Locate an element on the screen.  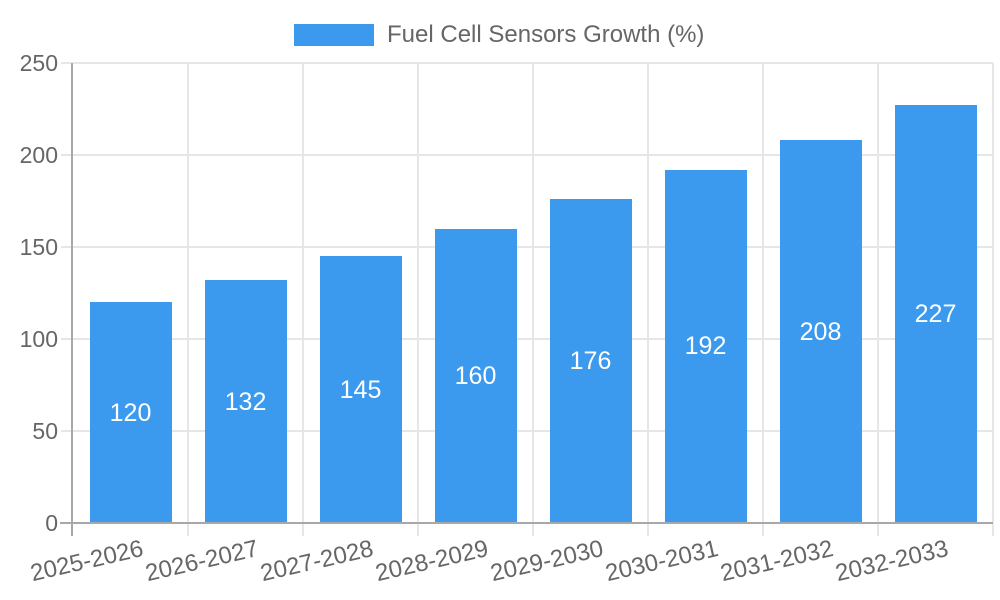
y-tick-label: 50 is located at coordinates (45, 431).